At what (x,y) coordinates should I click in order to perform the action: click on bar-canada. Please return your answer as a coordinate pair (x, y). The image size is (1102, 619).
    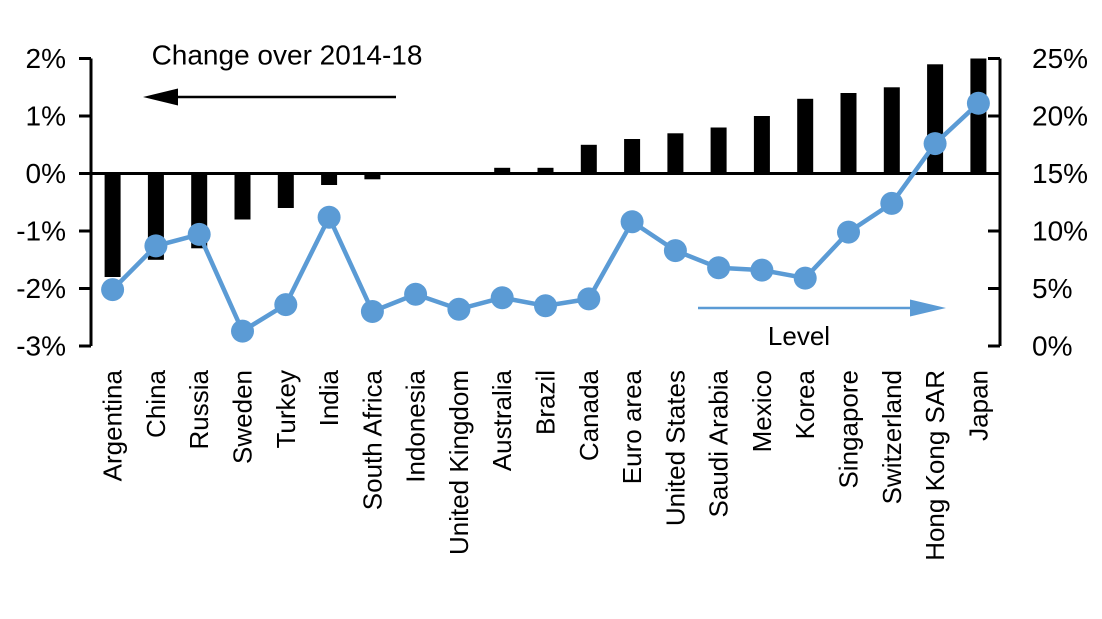
    Looking at the image, I should click on (588, 159).